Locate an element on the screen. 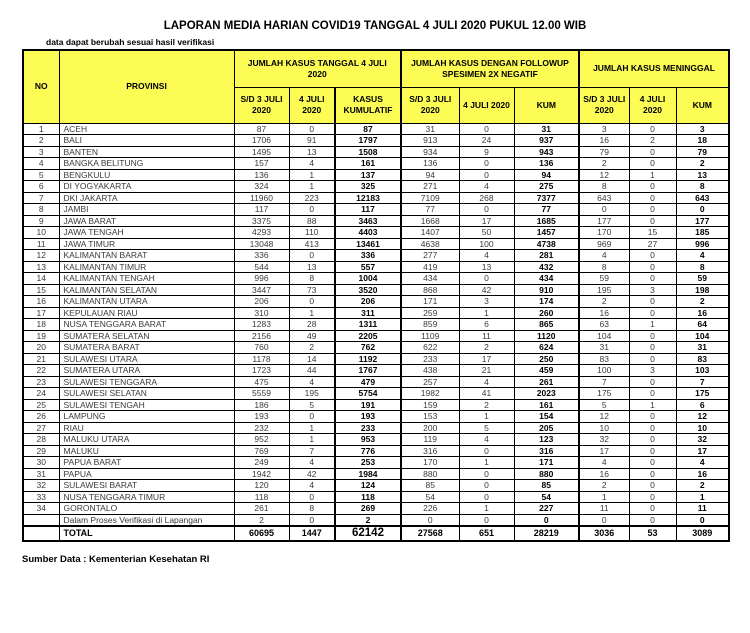 The height and width of the screenshot is (633, 750). row-province: DI YOGYAKARTA is located at coordinates (146, 186).